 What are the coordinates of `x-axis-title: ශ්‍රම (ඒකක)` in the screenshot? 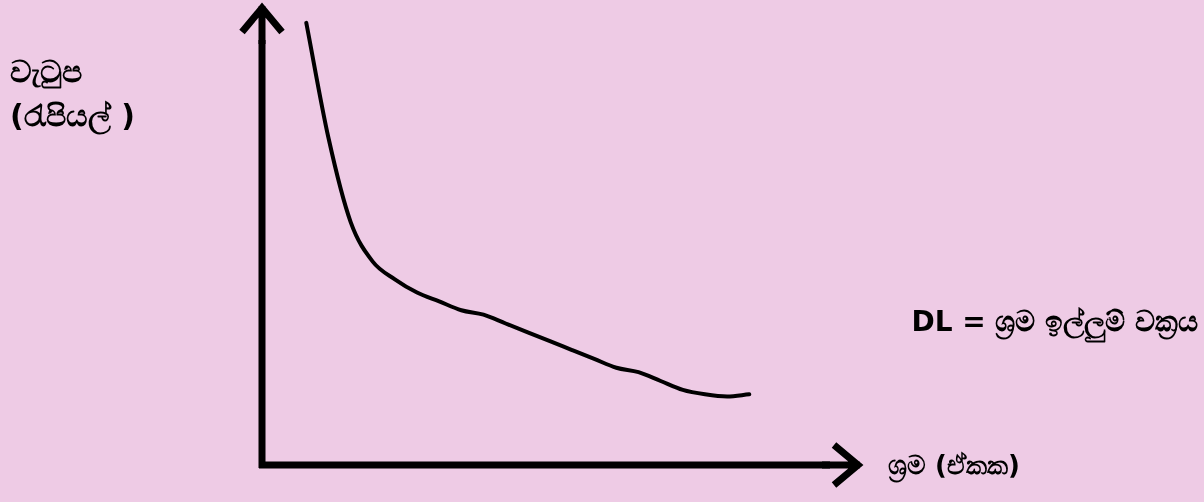 It's located at (954, 465).